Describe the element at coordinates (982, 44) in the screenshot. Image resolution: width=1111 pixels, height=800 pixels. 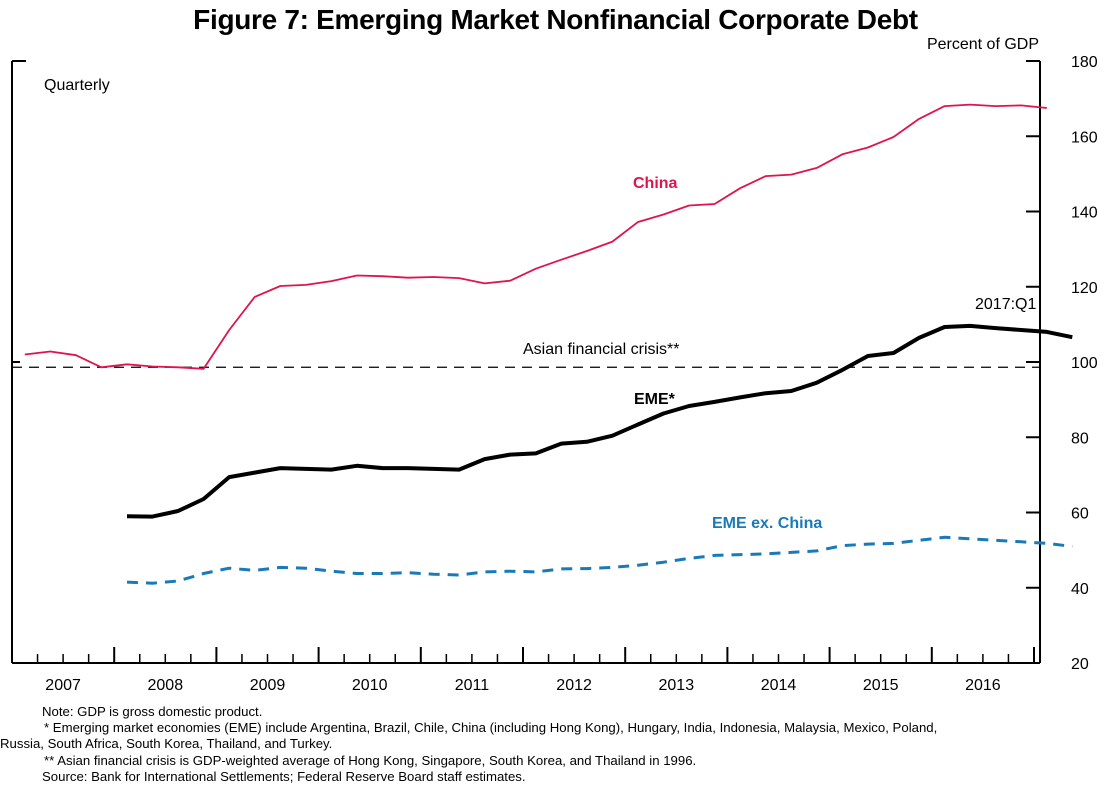
I see `y-axis-unit-label: Percent of GDP` at that location.